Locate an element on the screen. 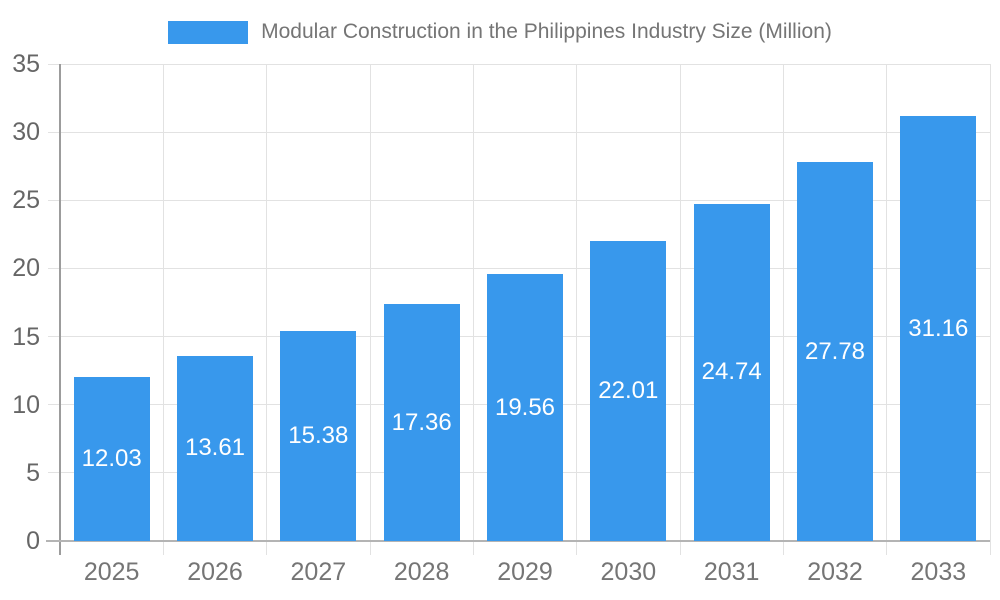  x-axis-baseline is located at coordinates (518, 541).